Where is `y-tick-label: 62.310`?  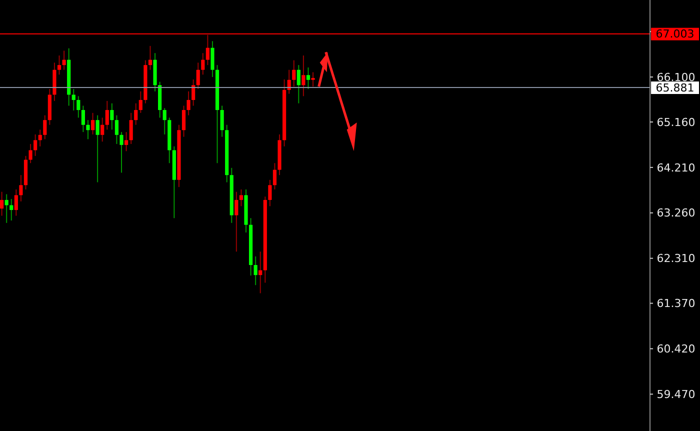 y-tick-label: 62.310 is located at coordinates (676, 259).